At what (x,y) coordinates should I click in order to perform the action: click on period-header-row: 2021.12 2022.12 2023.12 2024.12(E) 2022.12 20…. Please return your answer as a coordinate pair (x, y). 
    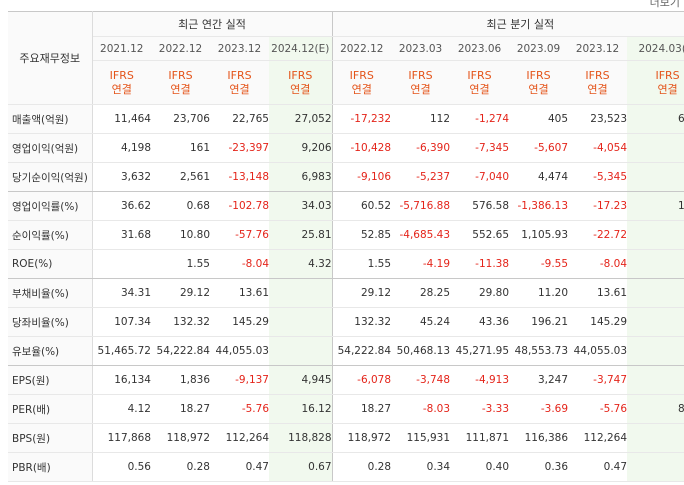
    Looking at the image, I should click on (346, 48).